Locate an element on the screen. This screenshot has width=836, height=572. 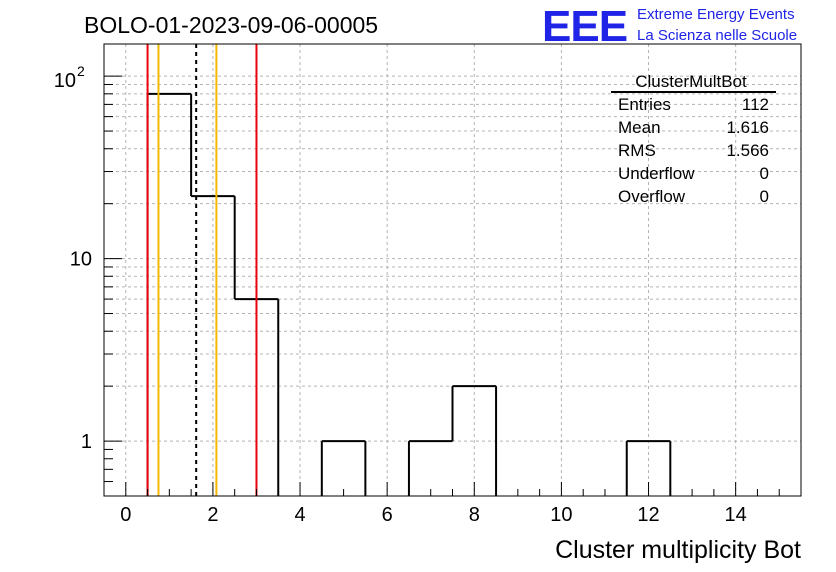
stats-row-value: 1.616 is located at coordinates (747, 127).